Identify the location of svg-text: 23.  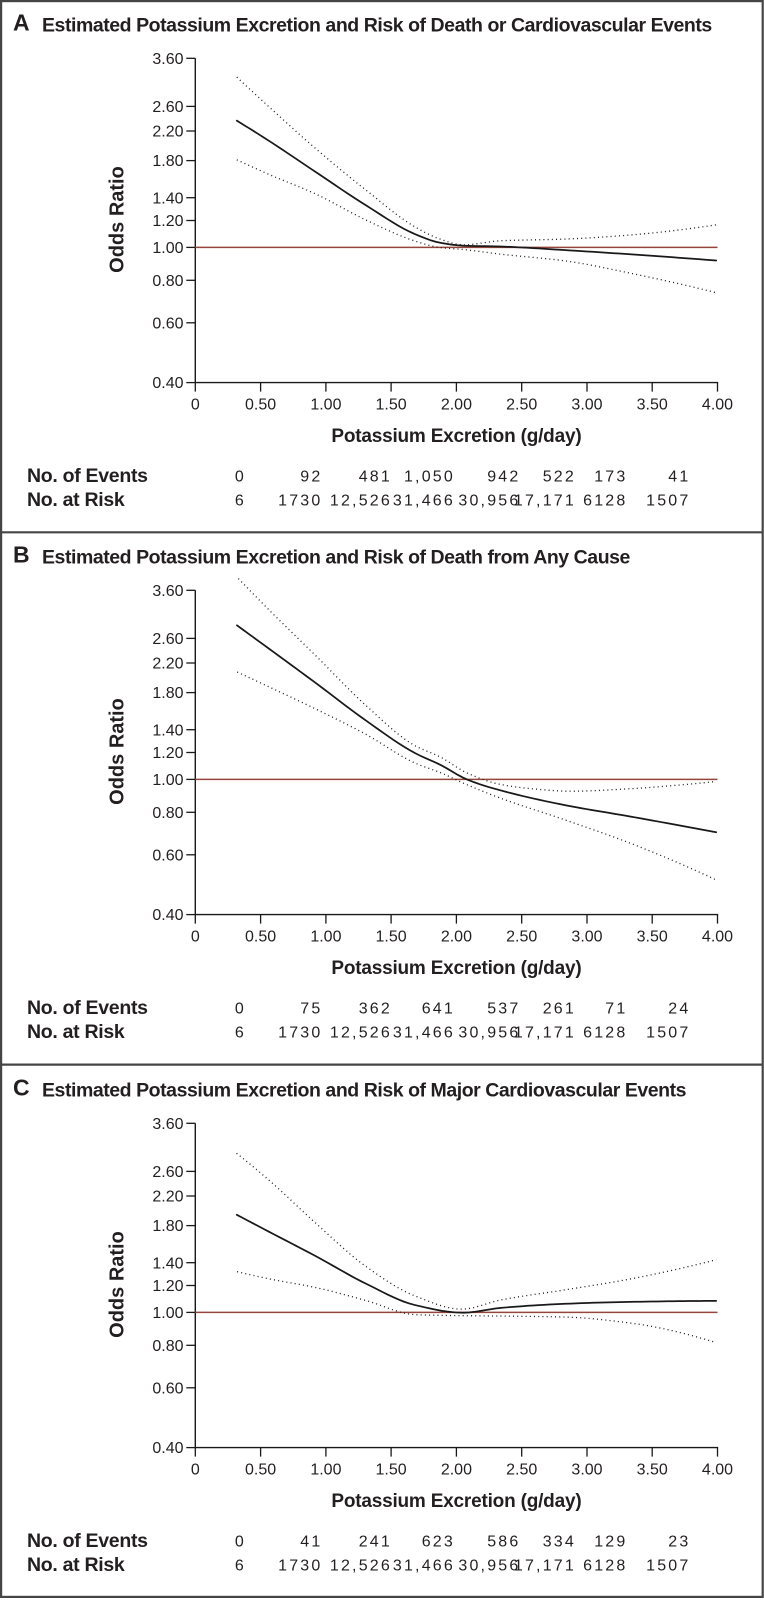
(679, 1541).